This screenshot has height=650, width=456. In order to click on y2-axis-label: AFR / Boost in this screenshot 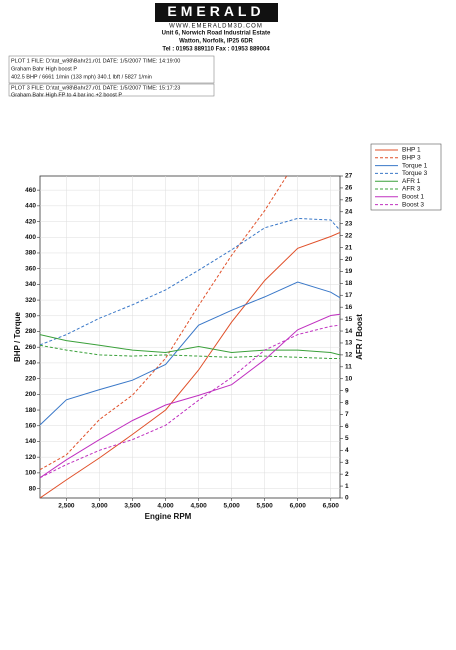, I will do `click(359, 337)`.